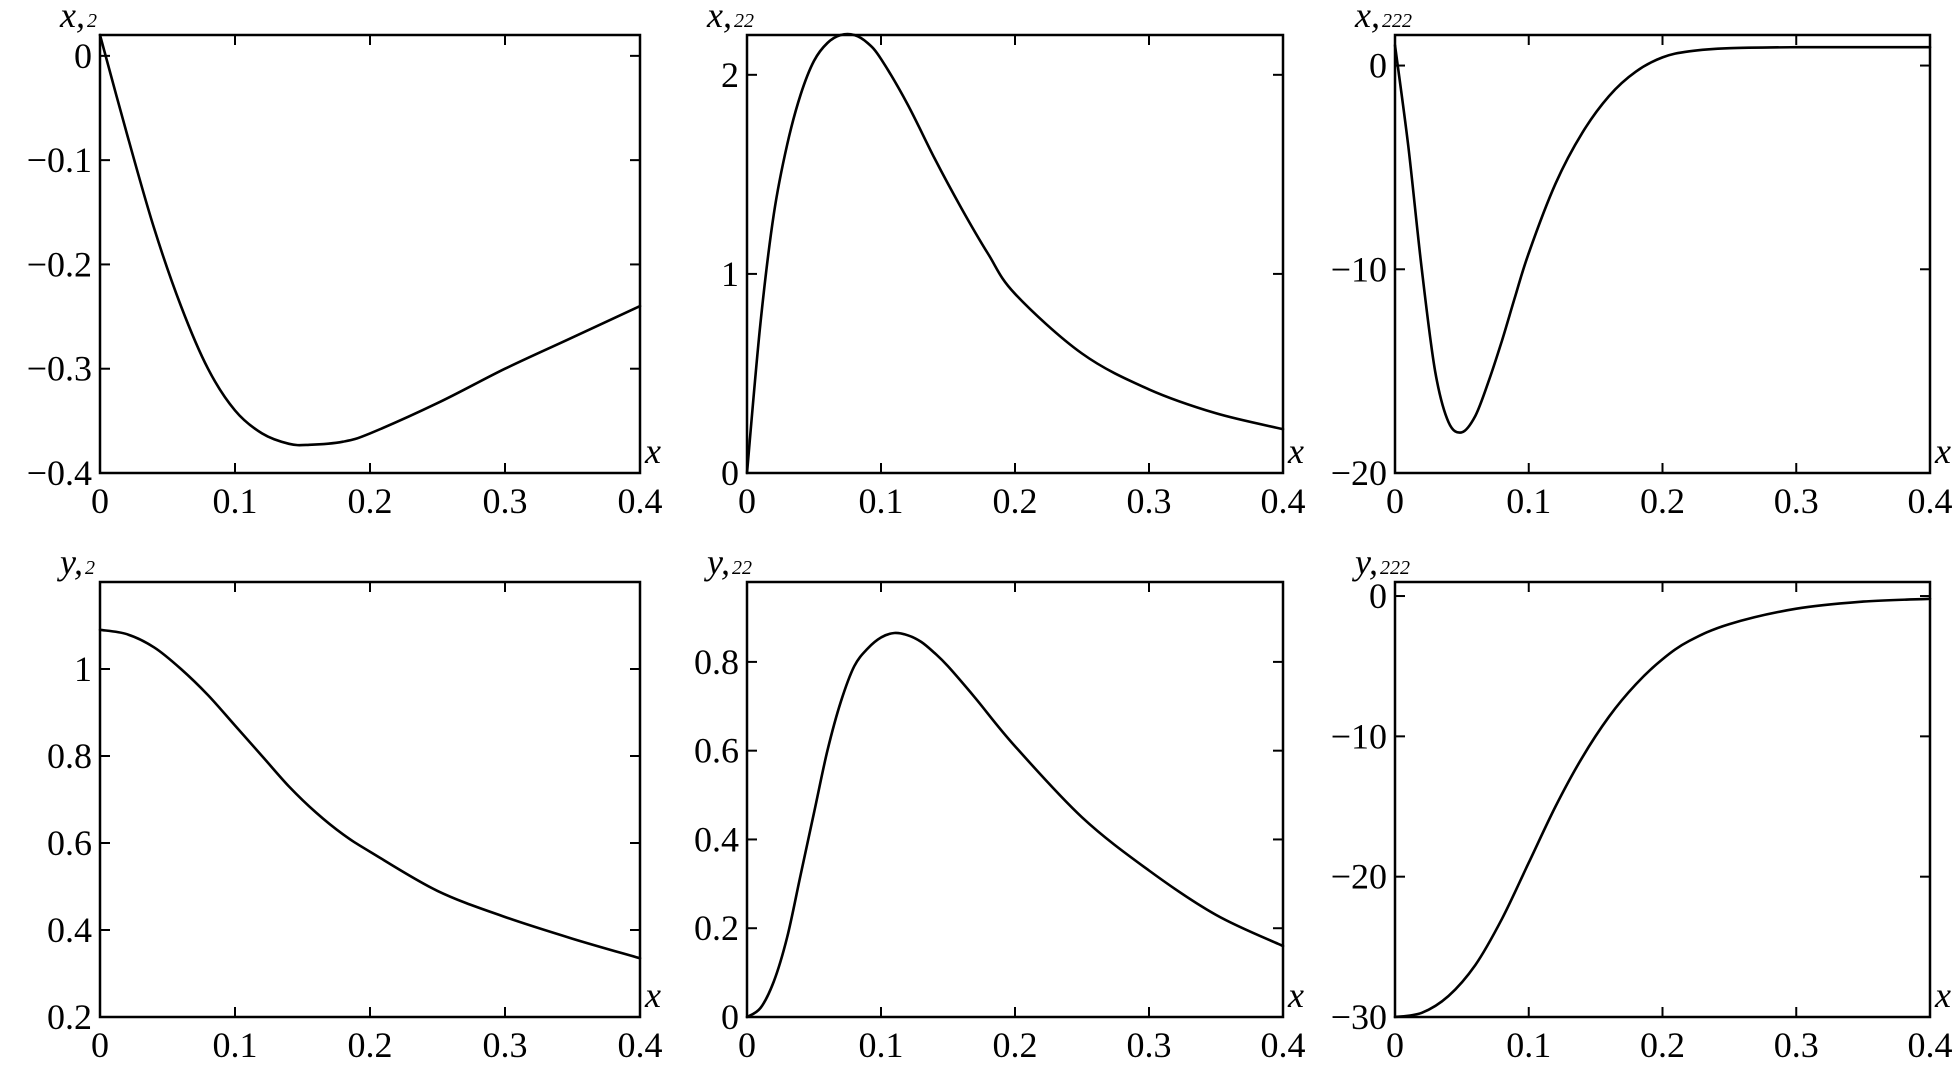  Describe the element at coordinates (59, 264) in the screenshot. I see `y-tick-label: −0.2` at that location.